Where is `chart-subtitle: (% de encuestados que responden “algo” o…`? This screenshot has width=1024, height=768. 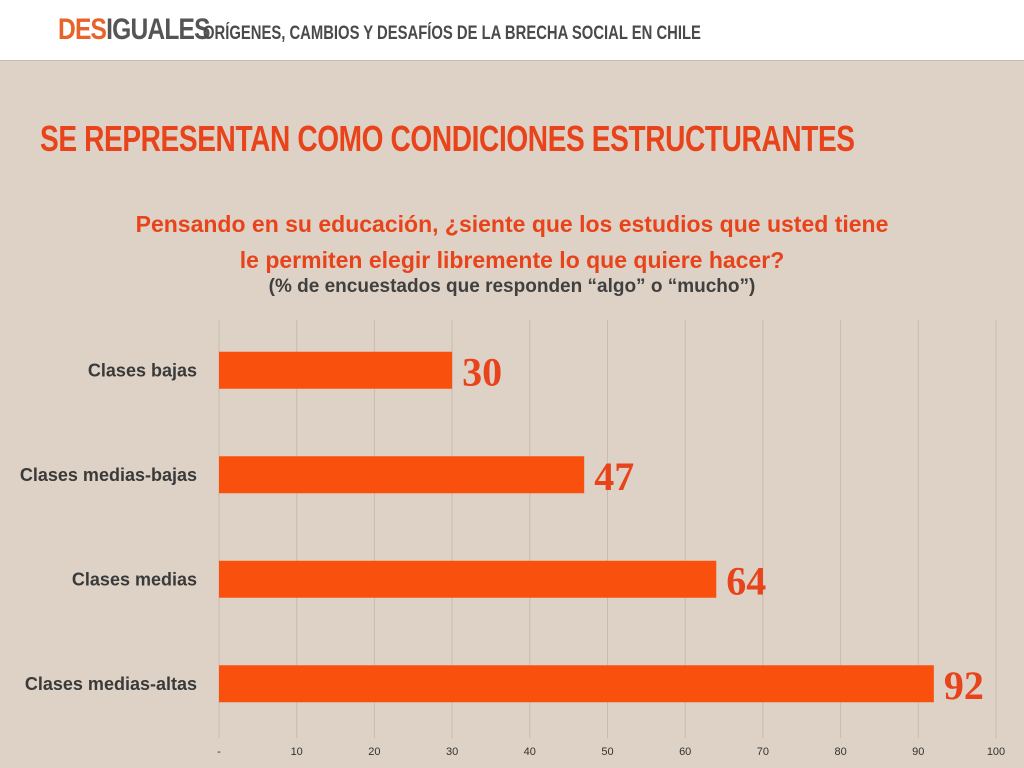 chart-subtitle: (% de encuestados que responden “algo” o… is located at coordinates (512, 286).